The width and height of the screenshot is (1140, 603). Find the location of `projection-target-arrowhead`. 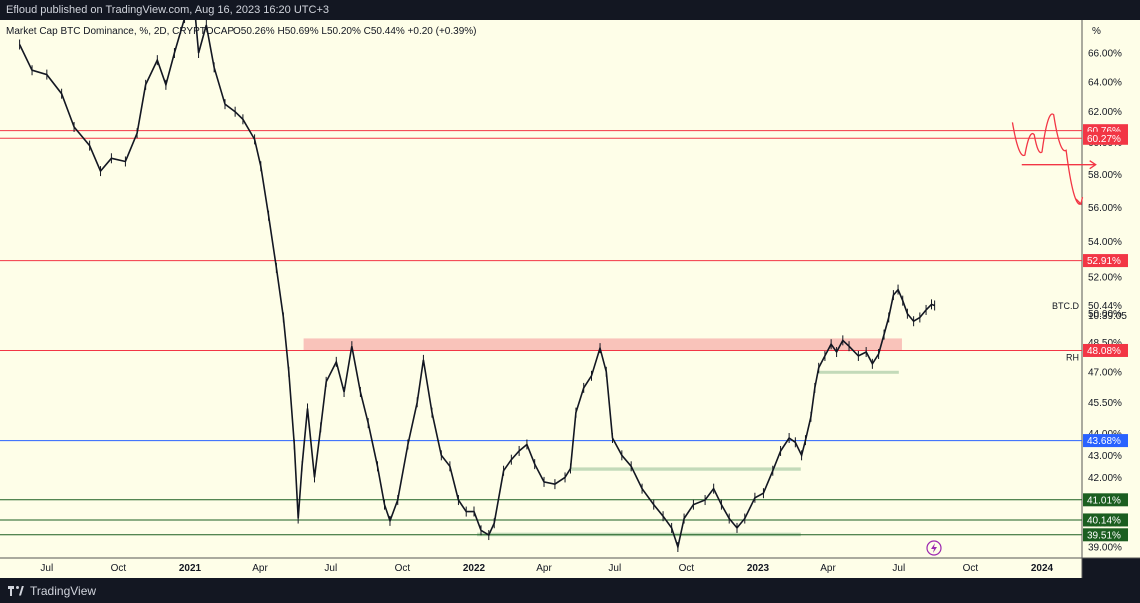

projection-target-arrowhead is located at coordinates (1093, 165).